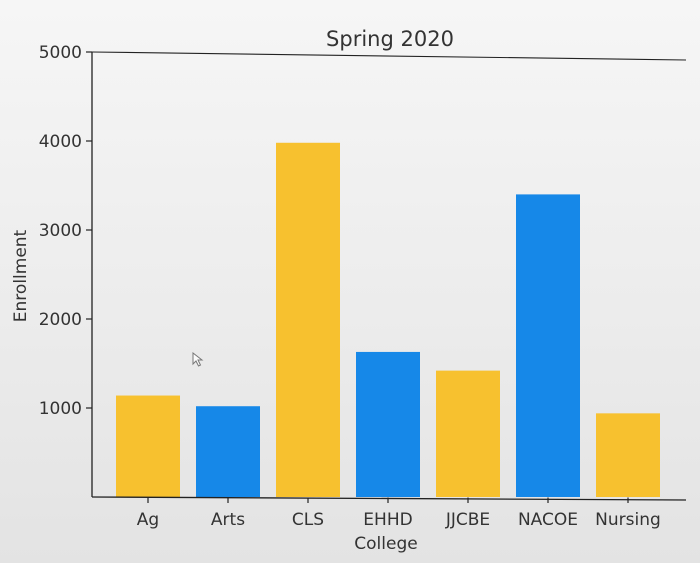 The height and width of the screenshot is (563, 700). What do you see at coordinates (388, 424) in the screenshot?
I see `bar-ehhd` at bounding box center [388, 424].